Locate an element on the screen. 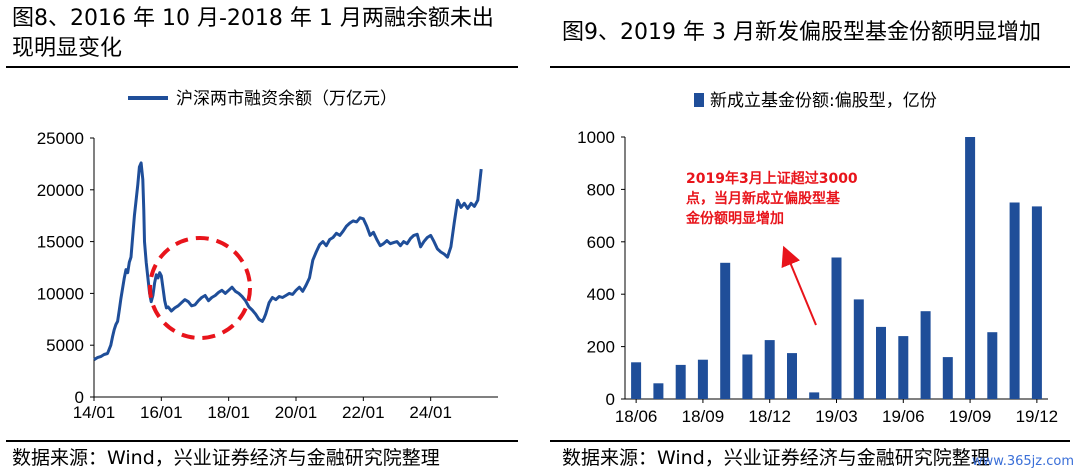  left-x-tick-label: 24/01 is located at coordinates (430, 412).